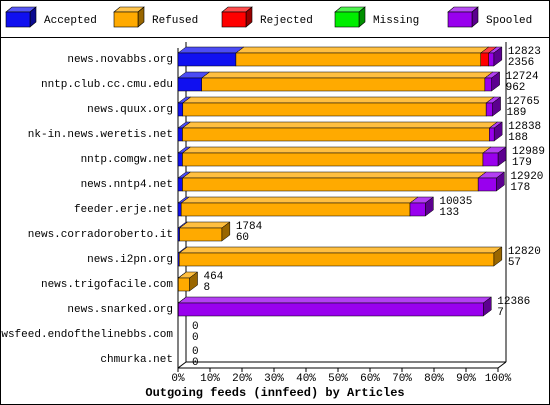 This screenshot has height=405, width=550. What do you see at coordinates (136, 360) in the screenshot?
I see `category-label: chmurka.net` at bounding box center [136, 360].